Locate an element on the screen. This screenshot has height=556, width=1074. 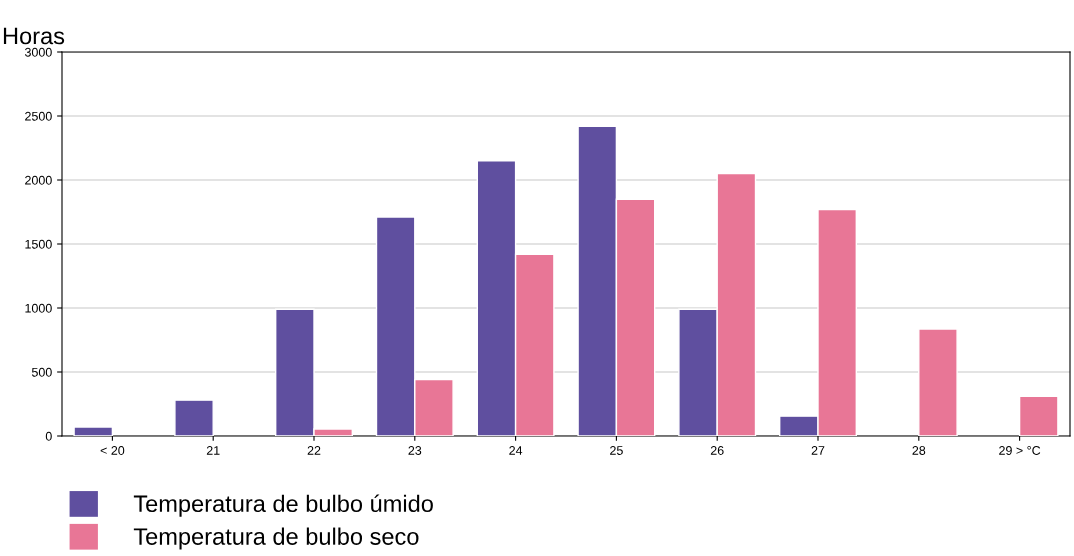
y-tick-label: 3000 is located at coordinates (38, 52).